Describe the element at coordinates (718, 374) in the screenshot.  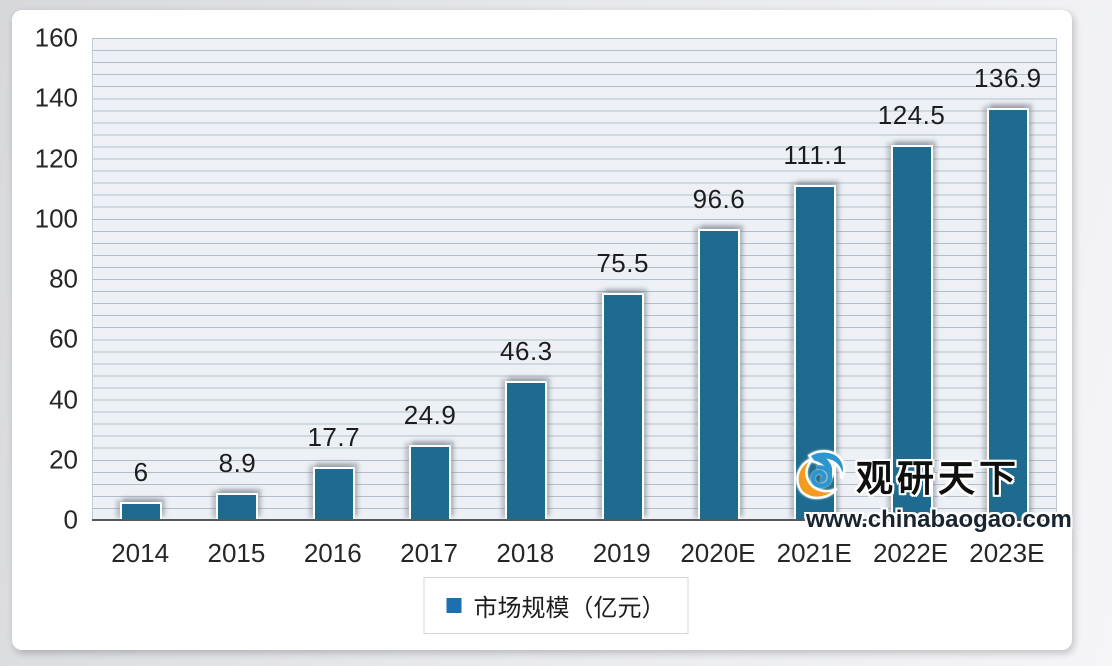
I see `bar-2020E` at that location.